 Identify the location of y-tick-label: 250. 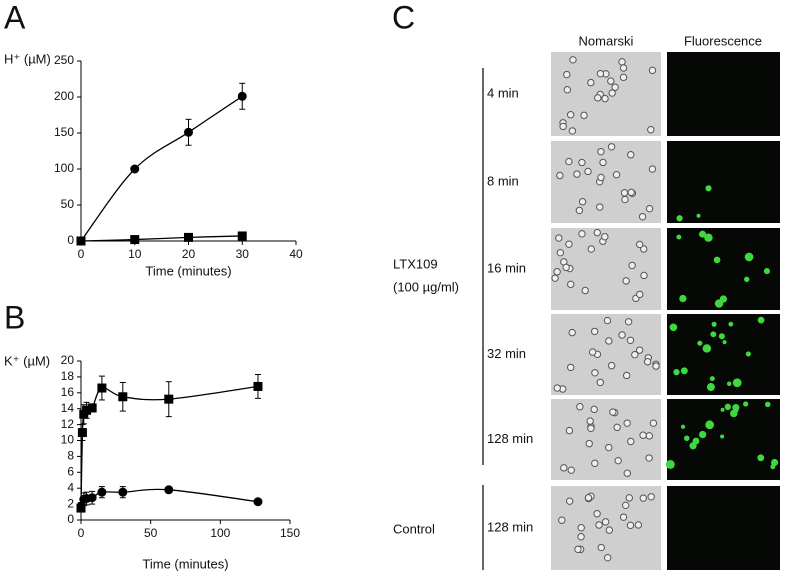
(64, 60).